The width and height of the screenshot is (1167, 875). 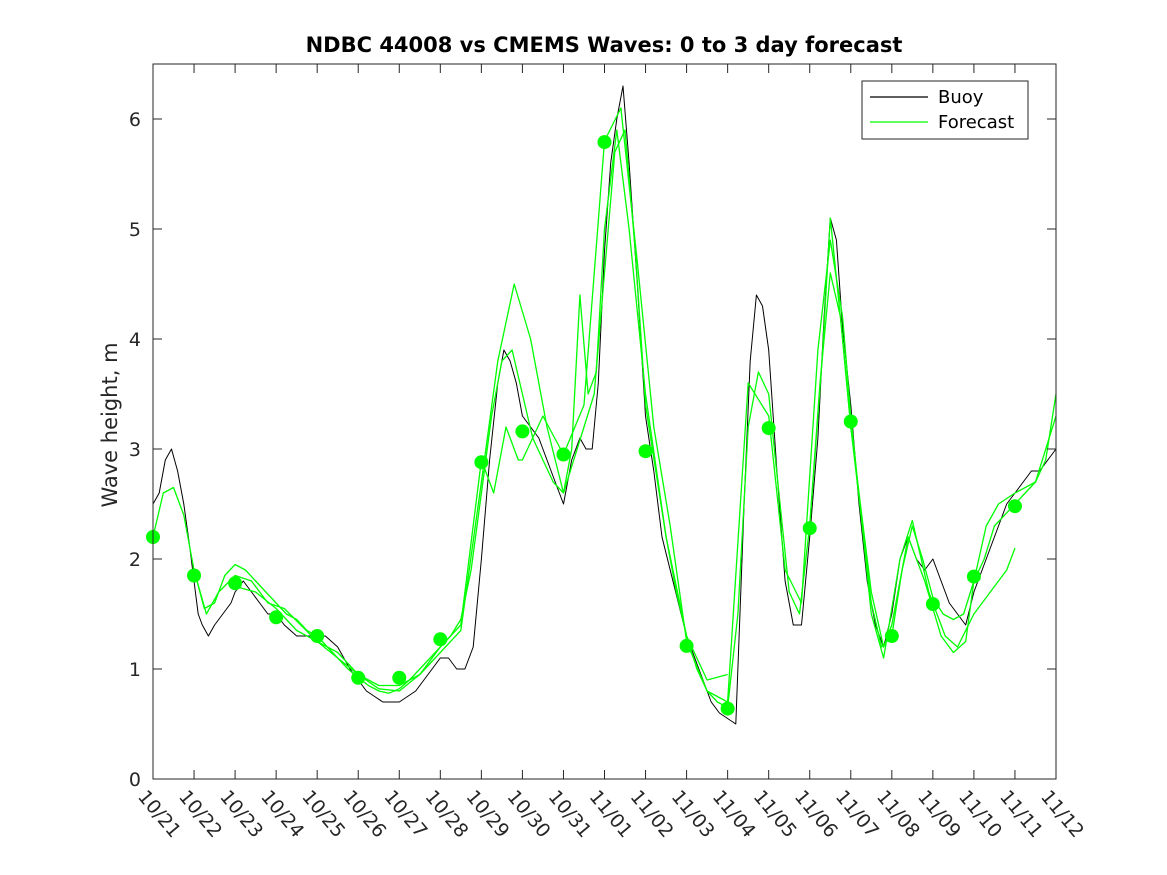 I want to click on legend-label-buoy: Buoy, so click(x=961, y=97).